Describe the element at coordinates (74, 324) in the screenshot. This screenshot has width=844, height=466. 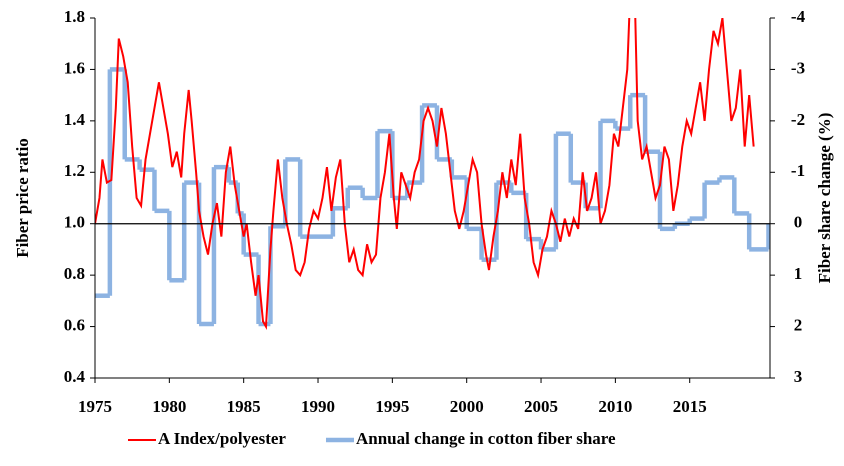
I see `y-tick-label: 0.6` at that location.